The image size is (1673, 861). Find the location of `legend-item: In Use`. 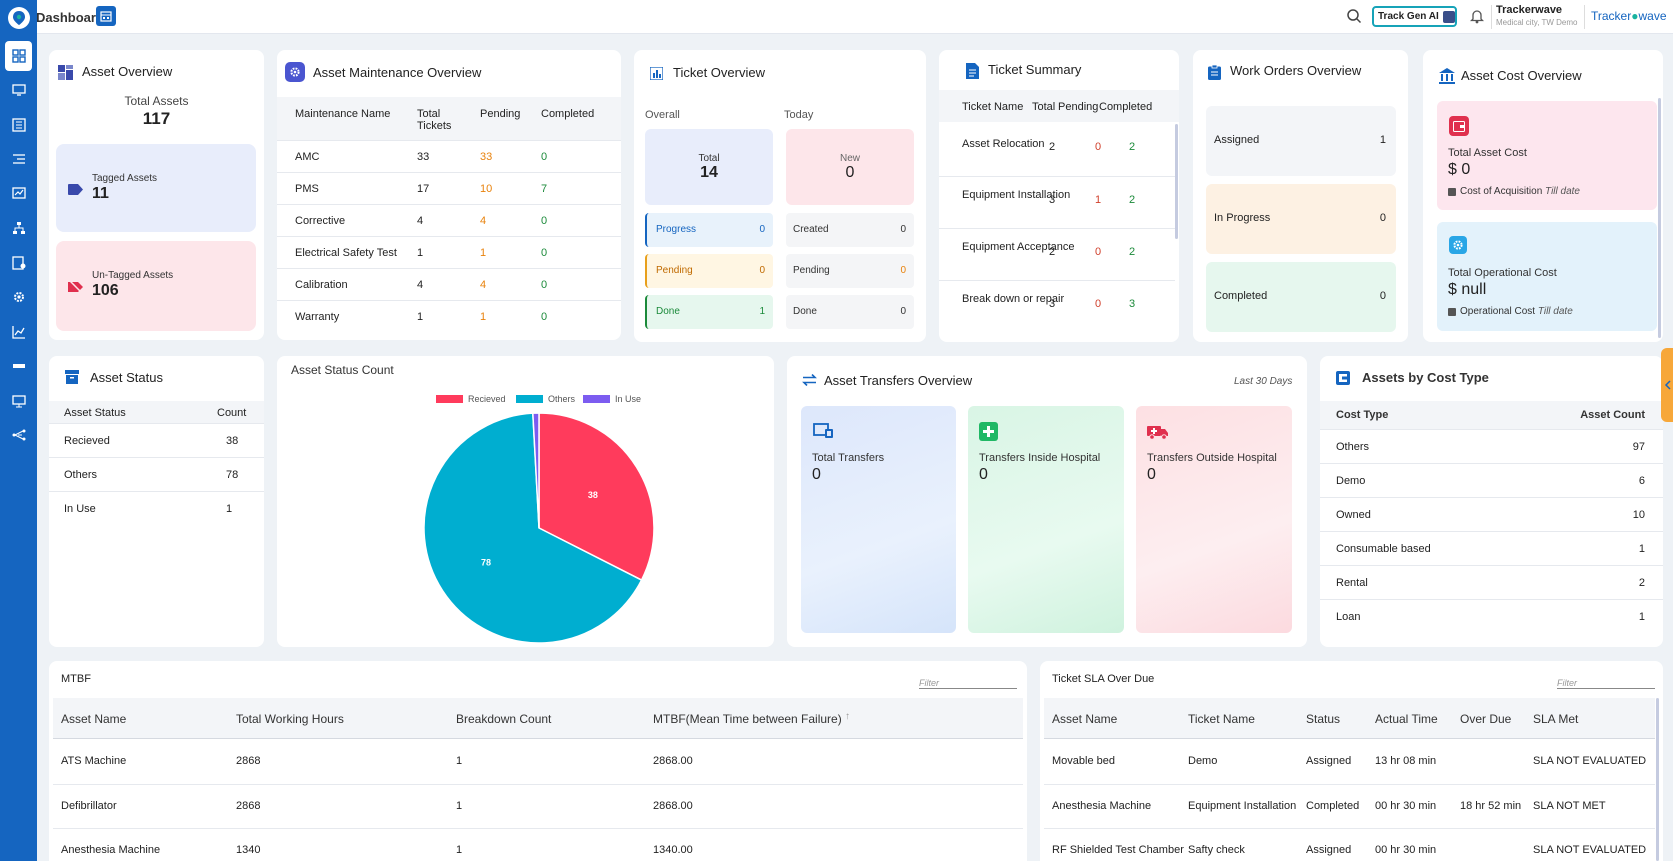

legend-item: In Use is located at coordinates (612, 399).